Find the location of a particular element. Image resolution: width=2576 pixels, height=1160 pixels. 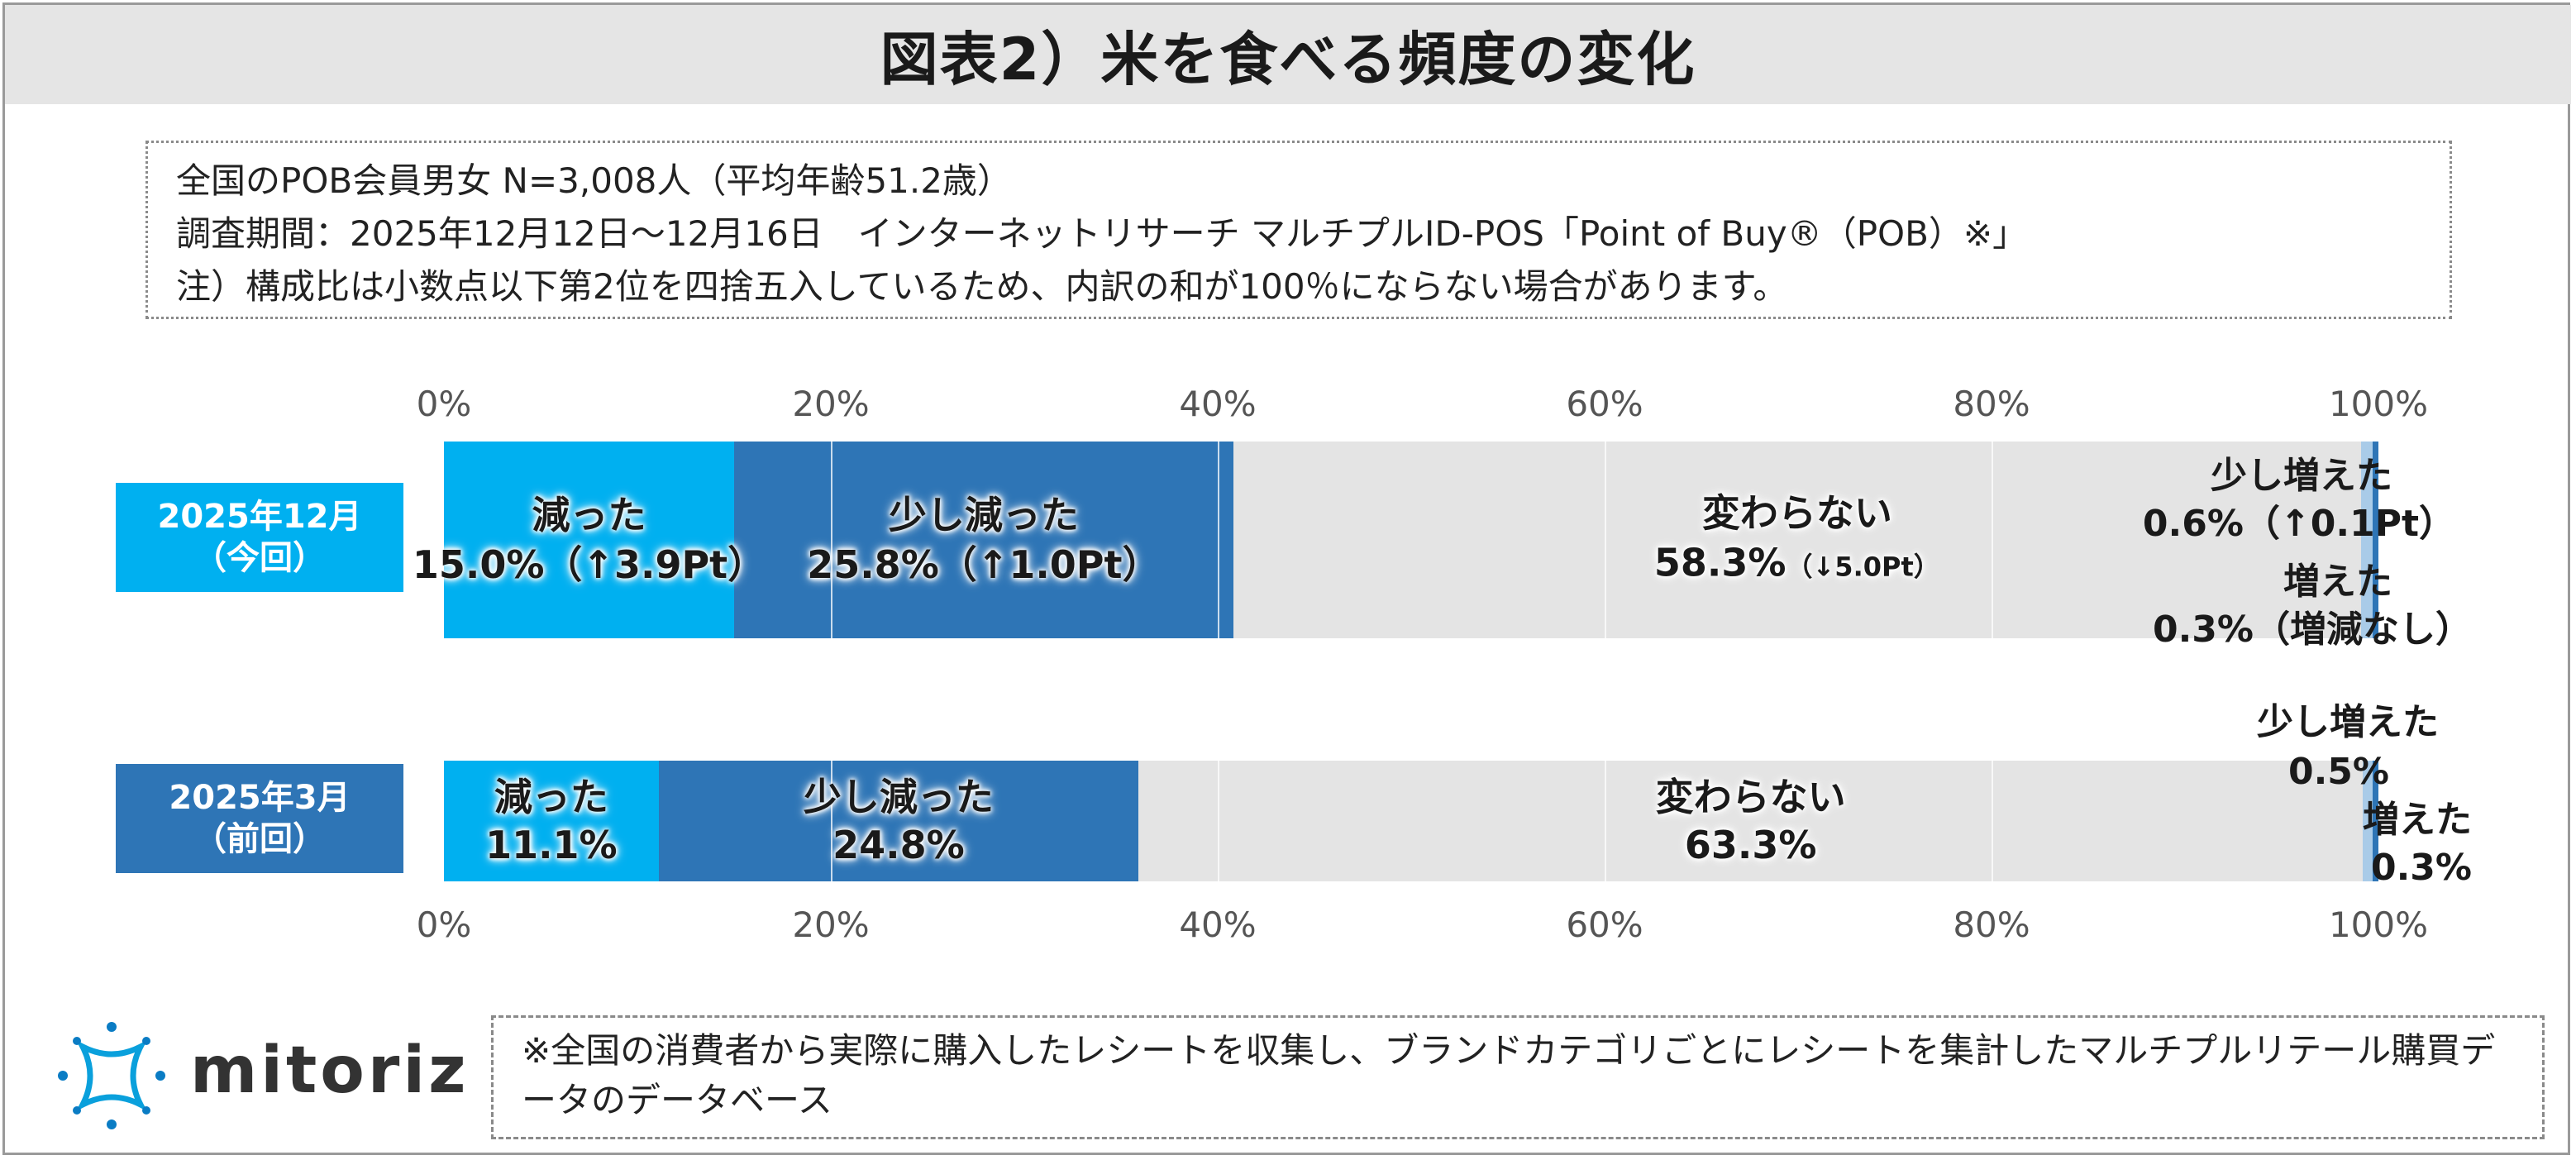

data-label-previous-slightly-increased-value: 0.5% is located at coordinates (2338, 772).